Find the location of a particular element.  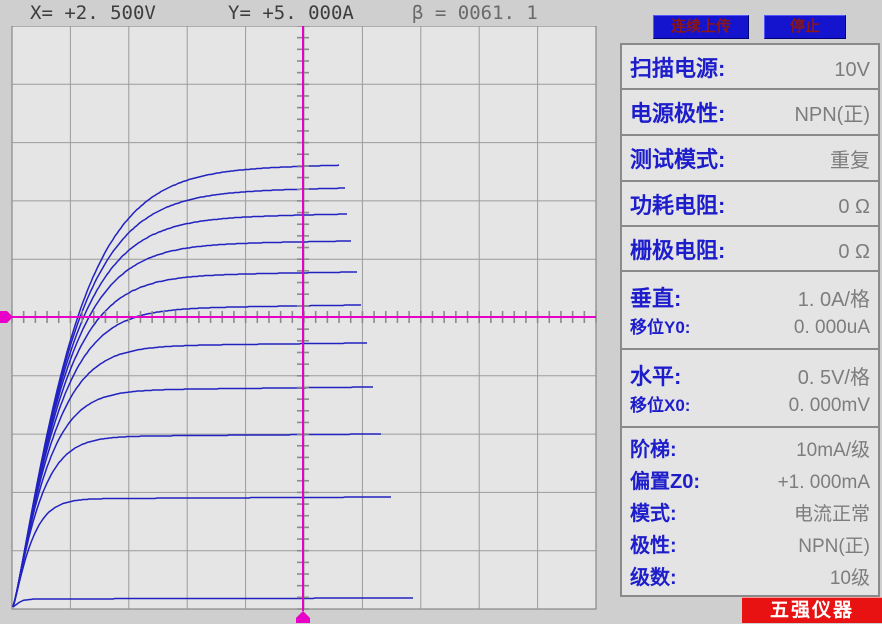

setting-label: 功耗电阻: is located at coordinates (678, 205).